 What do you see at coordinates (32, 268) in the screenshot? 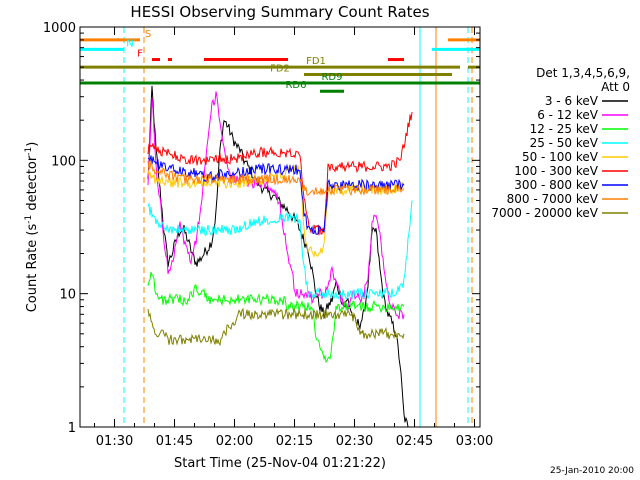
I see `y-axis-label-main: Count Rate (s` at bounding box center [32, 268].